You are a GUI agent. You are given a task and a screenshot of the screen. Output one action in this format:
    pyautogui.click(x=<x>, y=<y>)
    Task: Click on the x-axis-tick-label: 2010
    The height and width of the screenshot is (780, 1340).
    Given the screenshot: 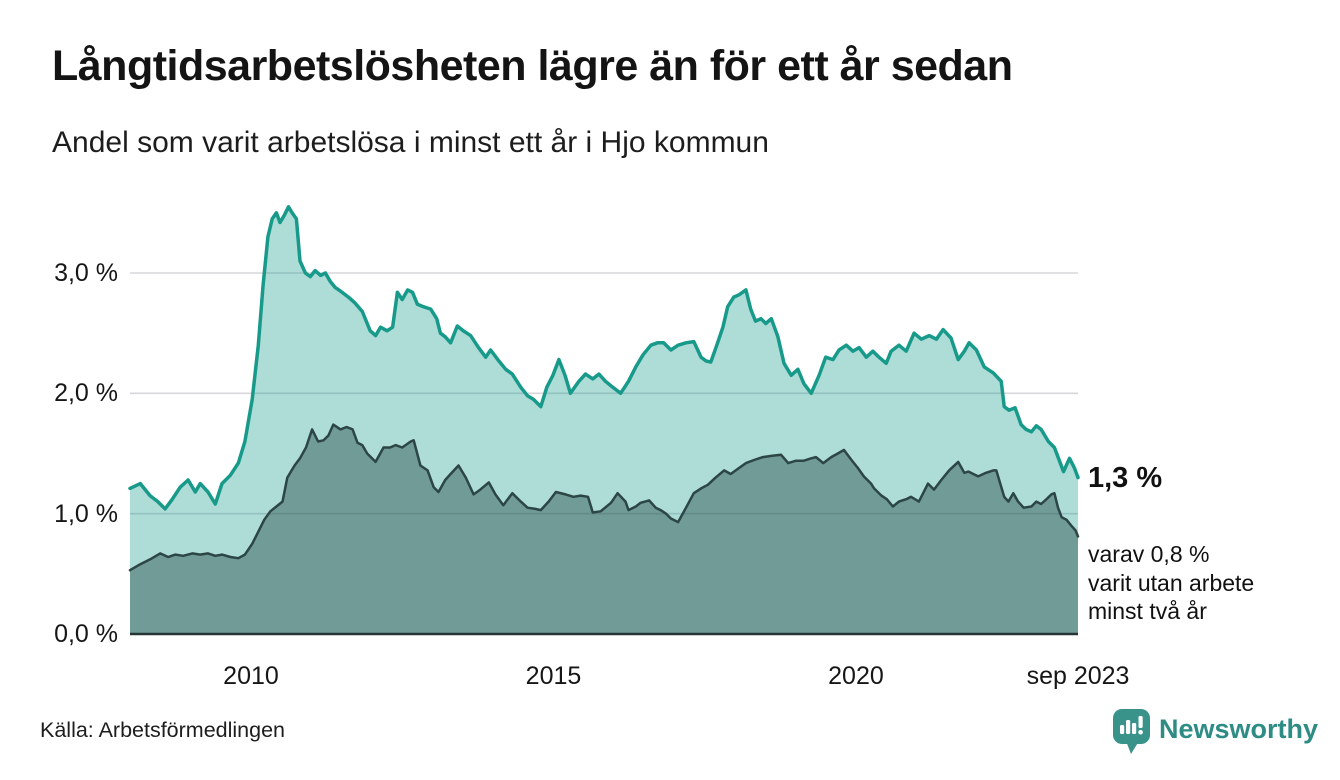 What is the action you would take?
    pyautogui.click(x=251, y=676)
    